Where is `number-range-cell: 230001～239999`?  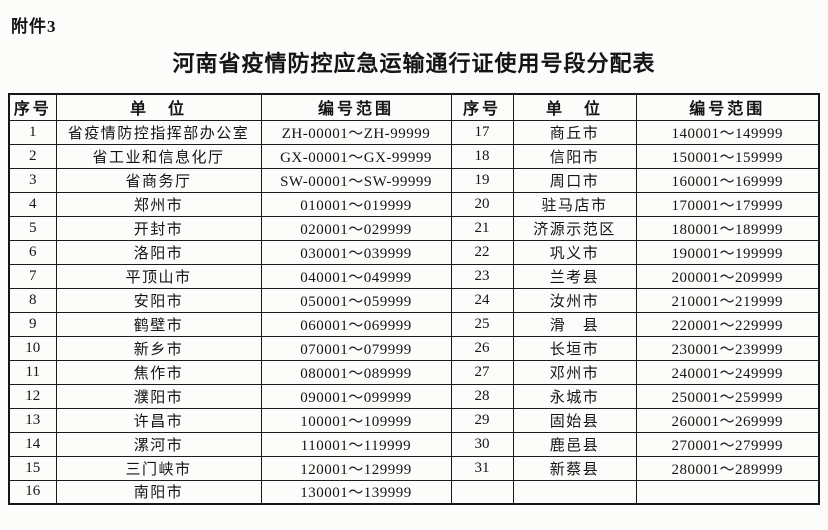 number-range-cell: 230001～239999 is located at coordinates (727, 348).